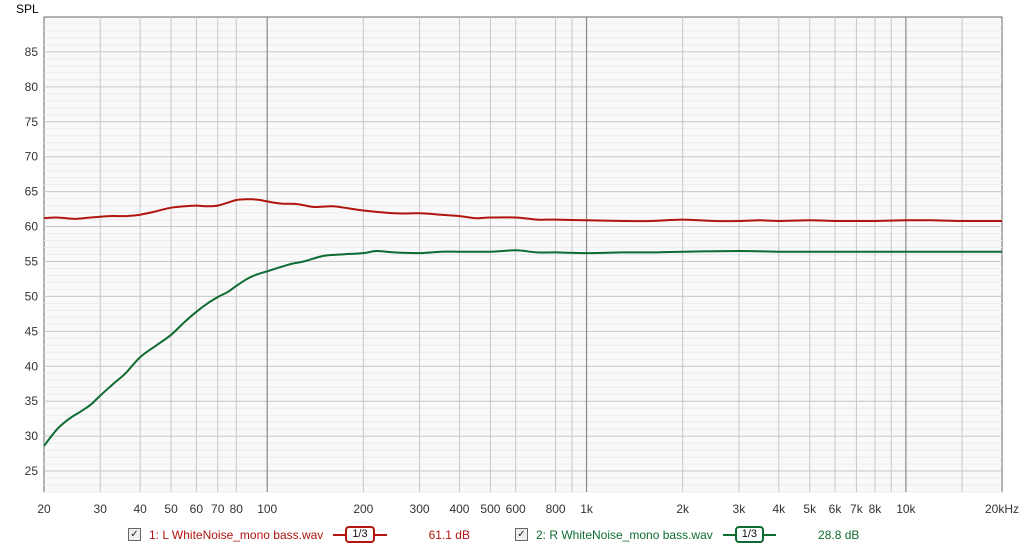  Describe the element at coordinates (876, 509) in the screenshot. I see `x-tick-label: 8k` at that location.